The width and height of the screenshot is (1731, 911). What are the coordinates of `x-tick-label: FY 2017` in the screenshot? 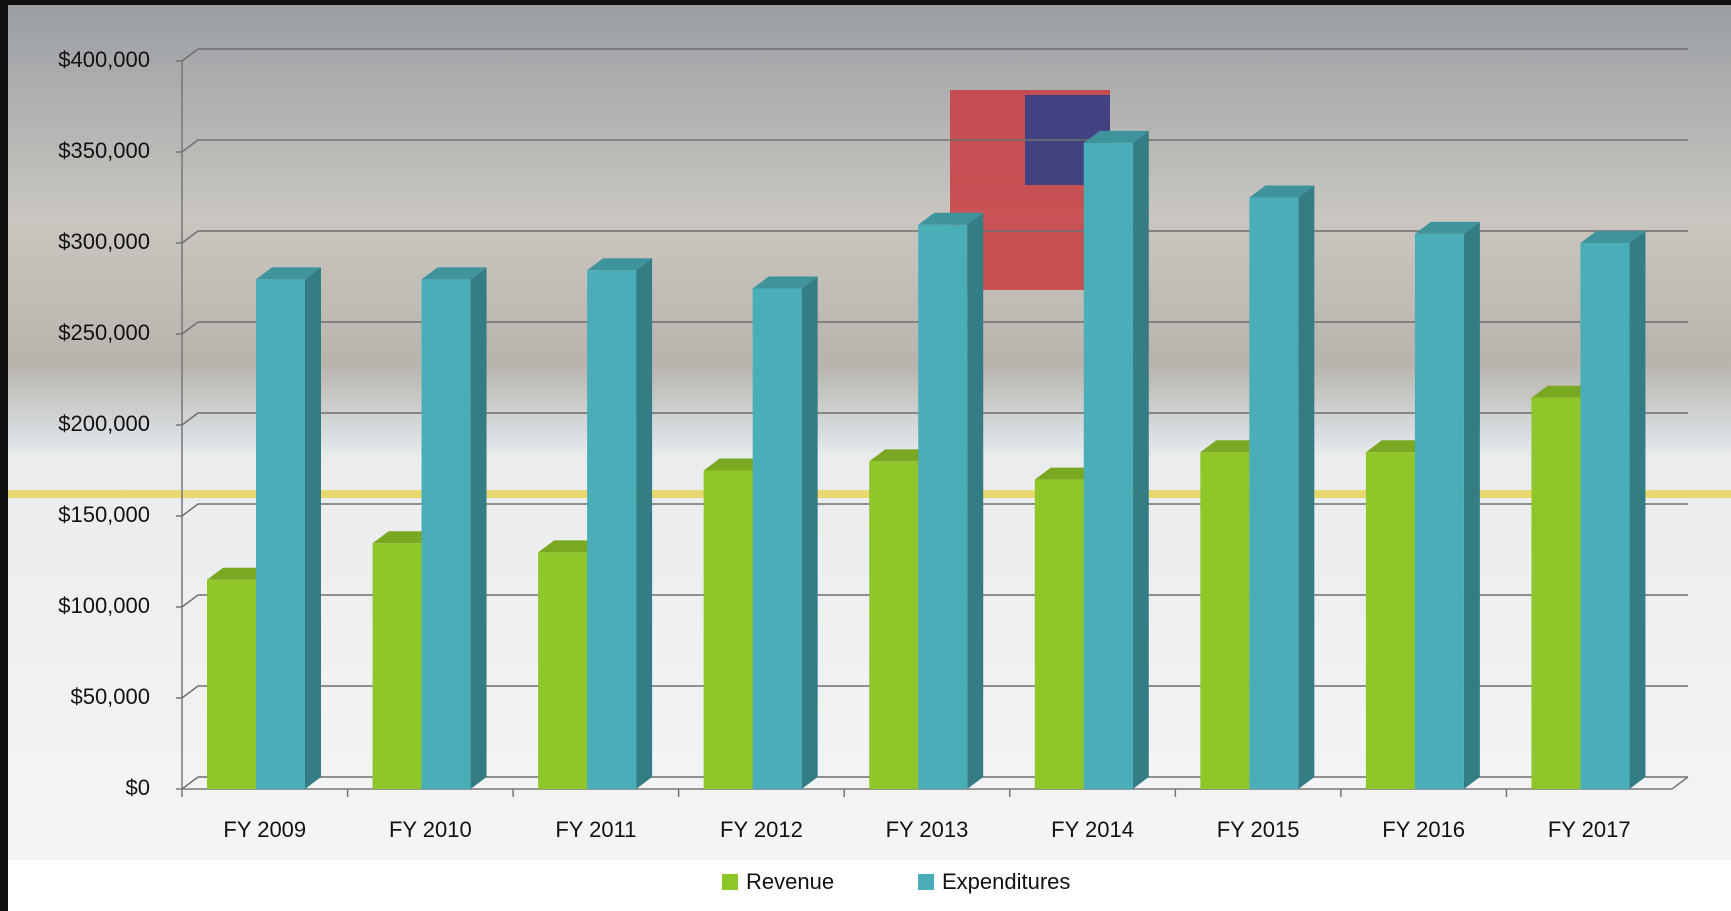 It's located at (1589, 829).